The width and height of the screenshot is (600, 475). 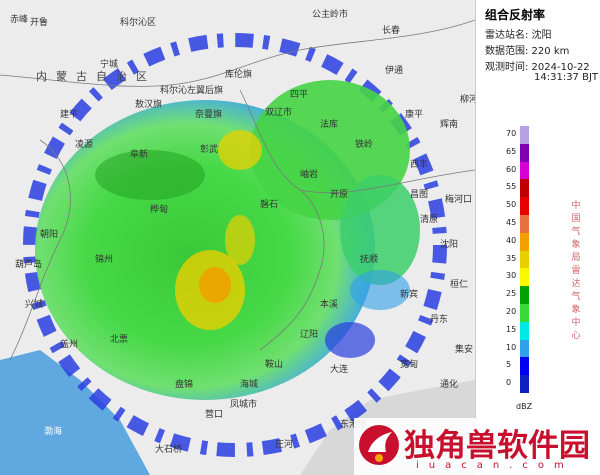 What do you see at coordinates (511, 205) in the screenshot?
I see `legend-tick-label: 50` at bounding box center [511, 205].